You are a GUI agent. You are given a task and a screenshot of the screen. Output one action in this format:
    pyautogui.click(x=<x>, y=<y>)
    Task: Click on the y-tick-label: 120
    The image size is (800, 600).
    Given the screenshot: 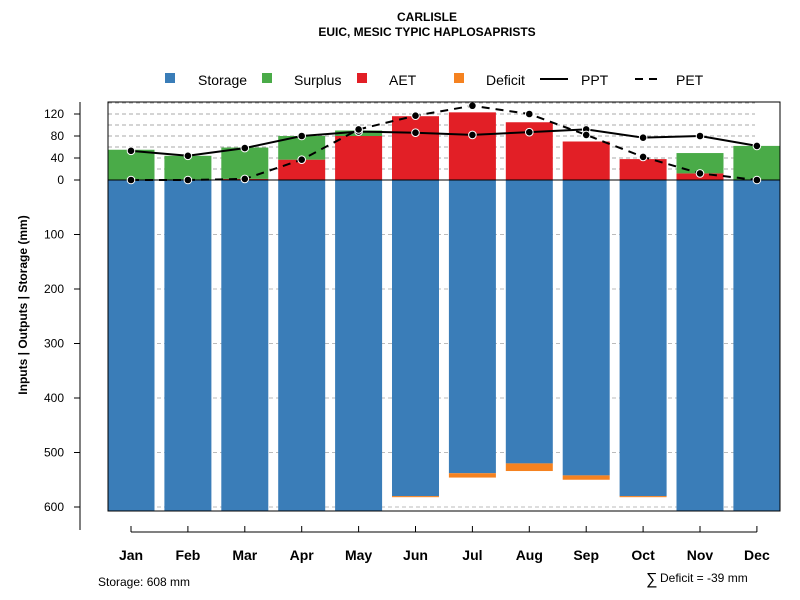 What is the action you would take?
    pyautogui.click(x=54, y=114)
    